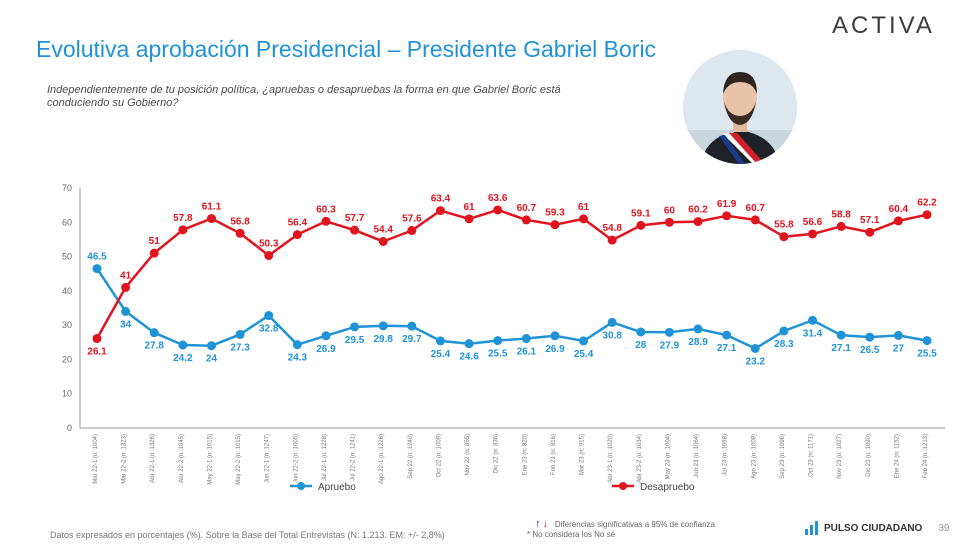 This screenshot has width=980, height=555. I want to click on data-label-desapruebo: 55.8, so click(784, 225).